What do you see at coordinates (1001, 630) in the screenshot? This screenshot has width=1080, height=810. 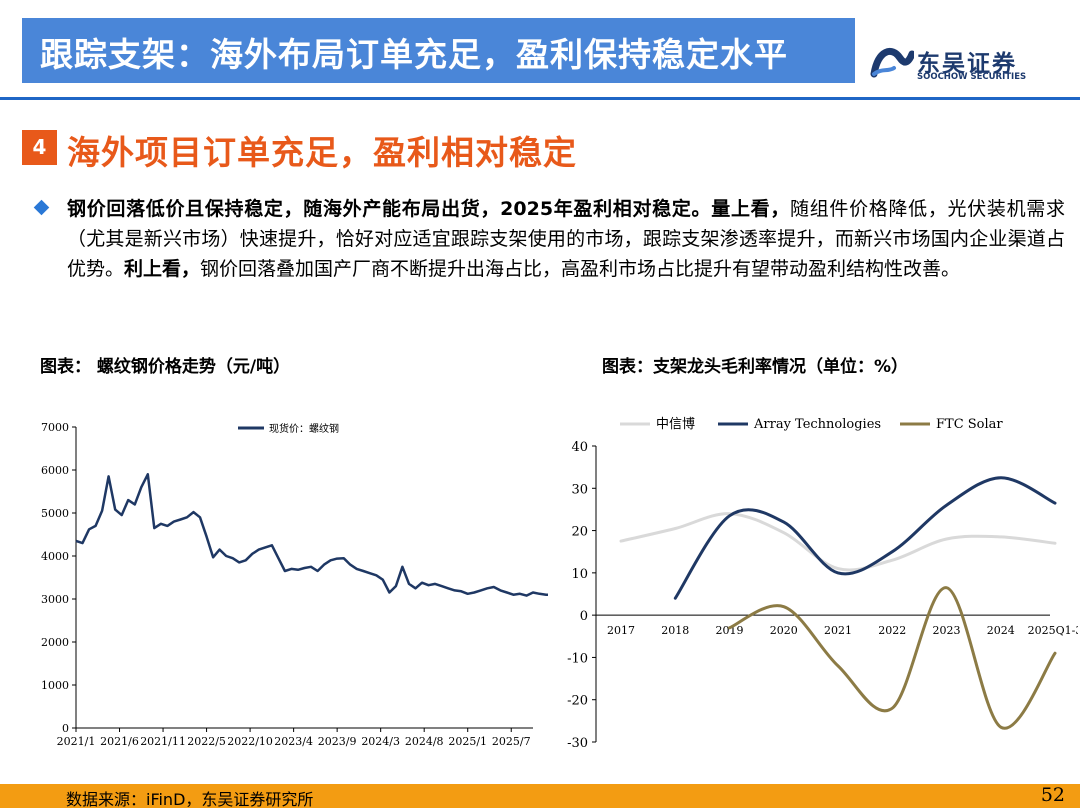 I see `x-tick-label: 2024` at bounding box center [1001, 630].